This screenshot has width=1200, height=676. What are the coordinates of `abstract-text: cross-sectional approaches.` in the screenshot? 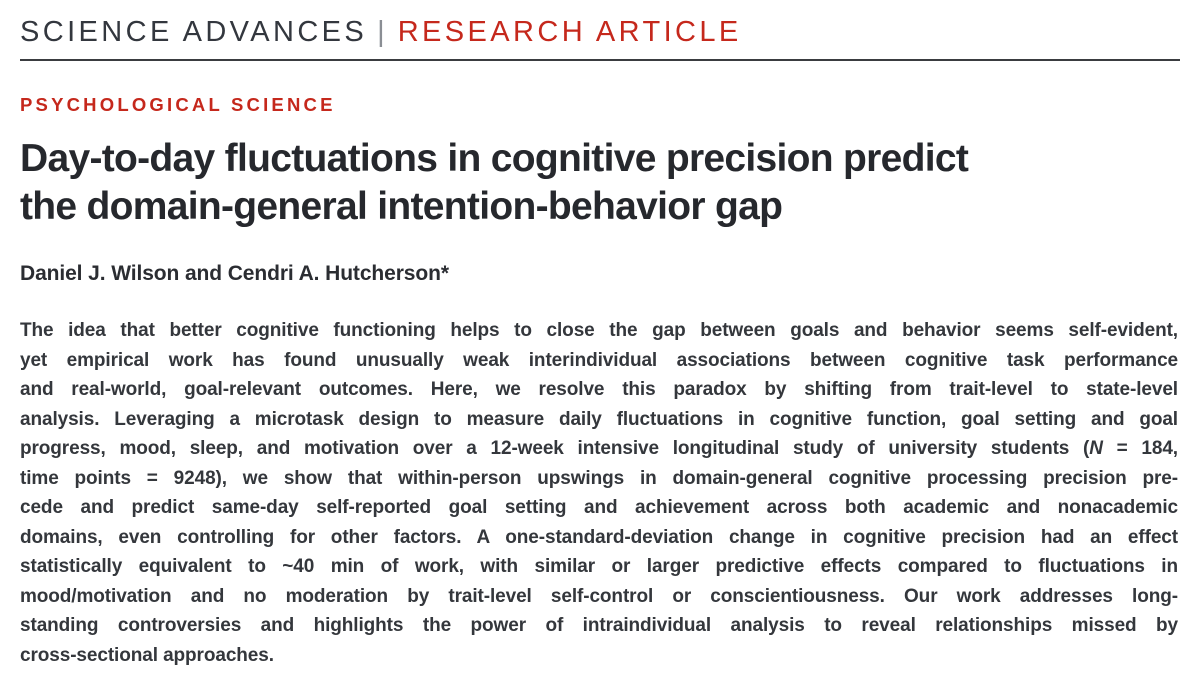 It's located at (147, 655).